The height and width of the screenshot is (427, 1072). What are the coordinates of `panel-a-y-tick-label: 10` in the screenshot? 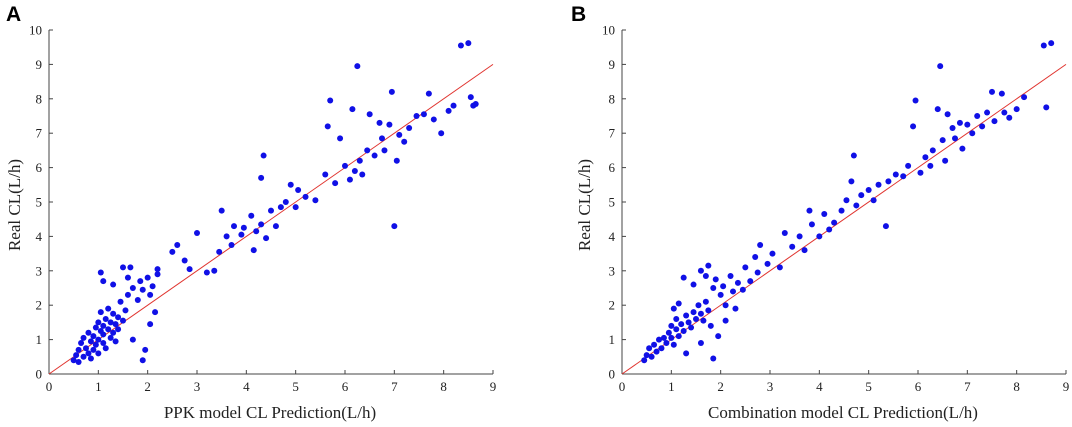 It's located at (35, 30).